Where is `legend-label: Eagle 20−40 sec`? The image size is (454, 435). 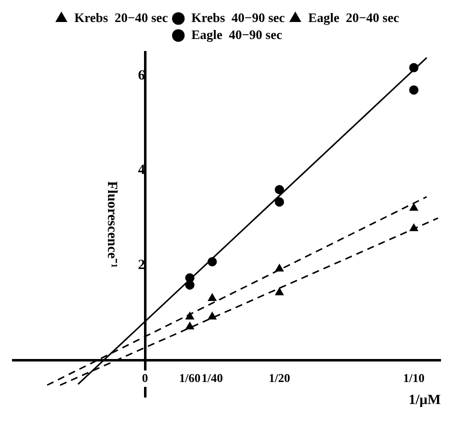 legend-label: Eagle 20−40 sec is located at coordinates (354, 17).